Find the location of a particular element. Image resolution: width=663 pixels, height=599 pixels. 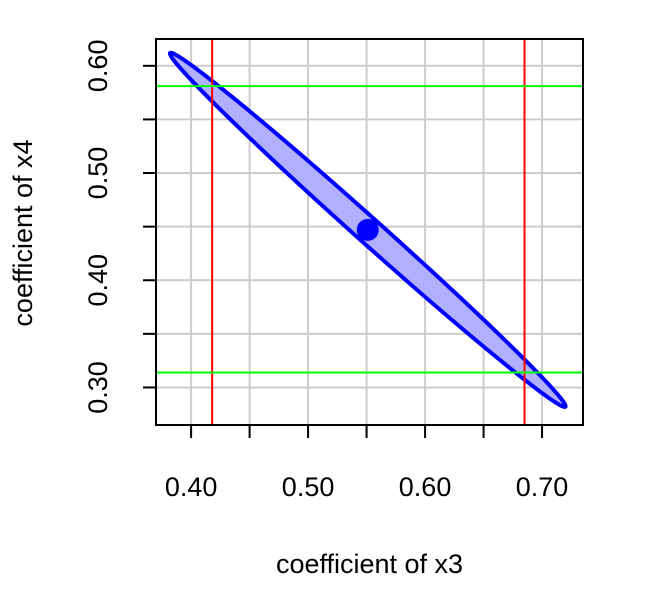

x-tick-label-0: 0.40 is located at coordinates (191, 487).